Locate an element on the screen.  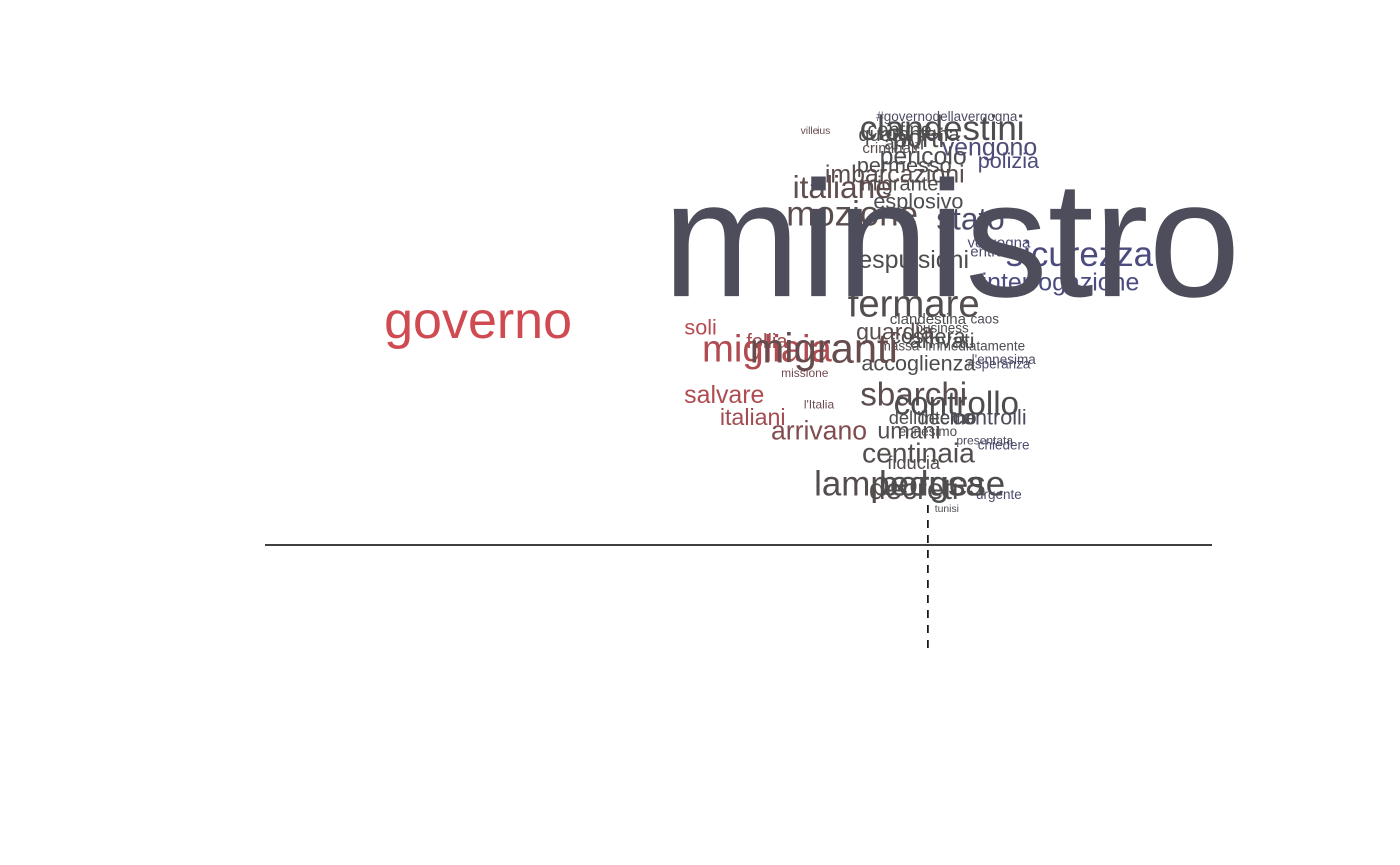
word-label-dell-interno: dell'interno is located at coordinates (933, 417).